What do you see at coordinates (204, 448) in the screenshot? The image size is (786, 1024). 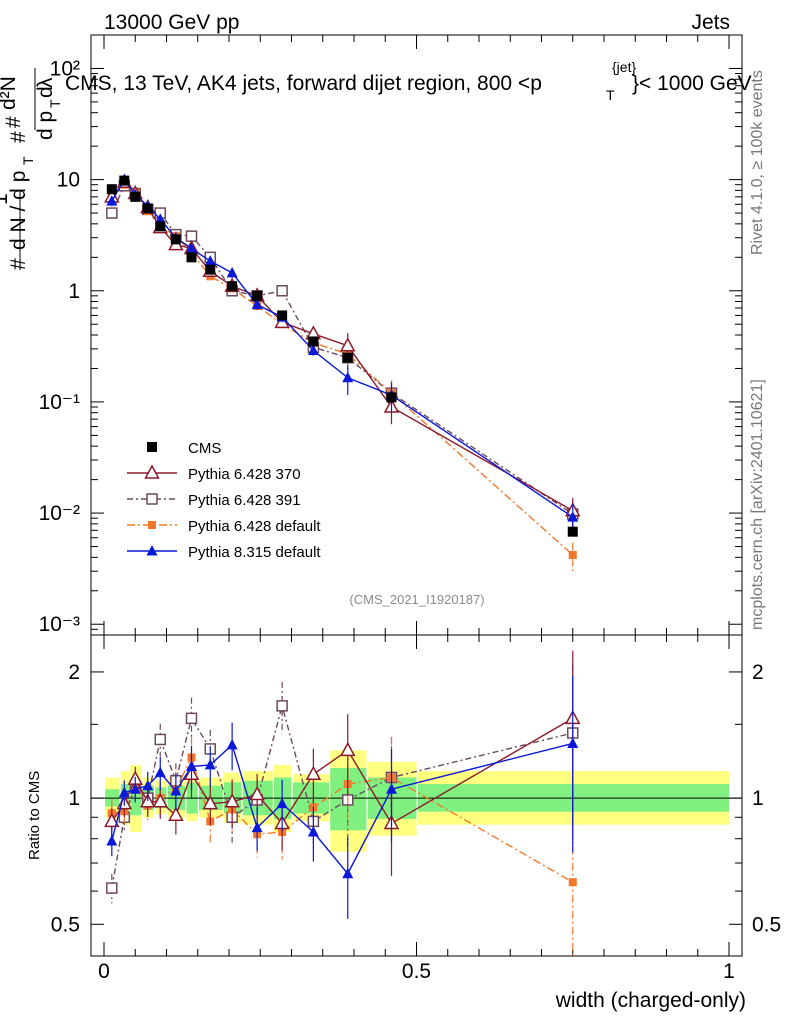 I see `legend-label: CMS` at bounding box center [204, 448].